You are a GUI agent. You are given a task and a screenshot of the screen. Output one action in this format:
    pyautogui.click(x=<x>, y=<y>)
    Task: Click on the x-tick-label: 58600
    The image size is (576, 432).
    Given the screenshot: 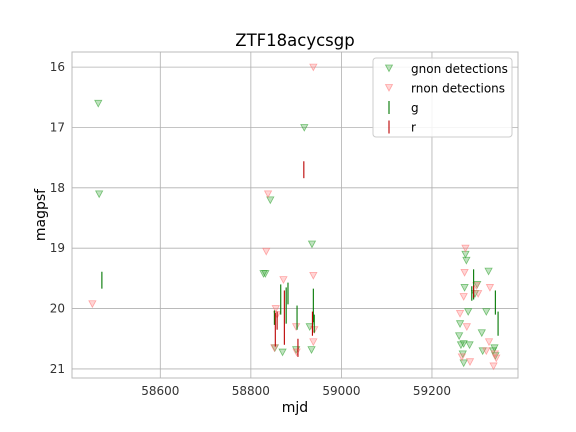 What is the action you would take?
    pyautogui.click(x=160, y=391)
    